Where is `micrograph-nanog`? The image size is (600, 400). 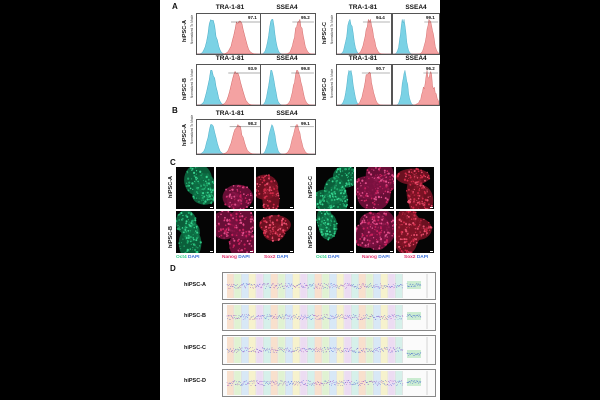 micrograph-nanog is located at coordinates (375, 232).